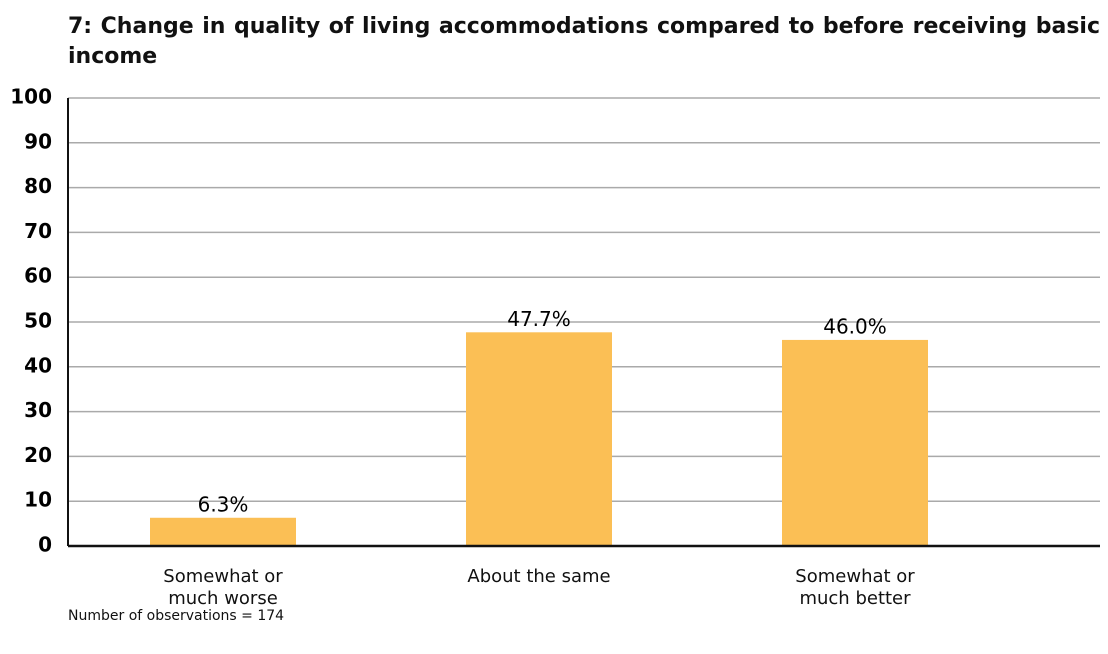 The width and height of the screenshot is (1108, 654). Describe the element at coordinates (31, 97) in the screenshot. I see `y-tick-label: 100` at that location.